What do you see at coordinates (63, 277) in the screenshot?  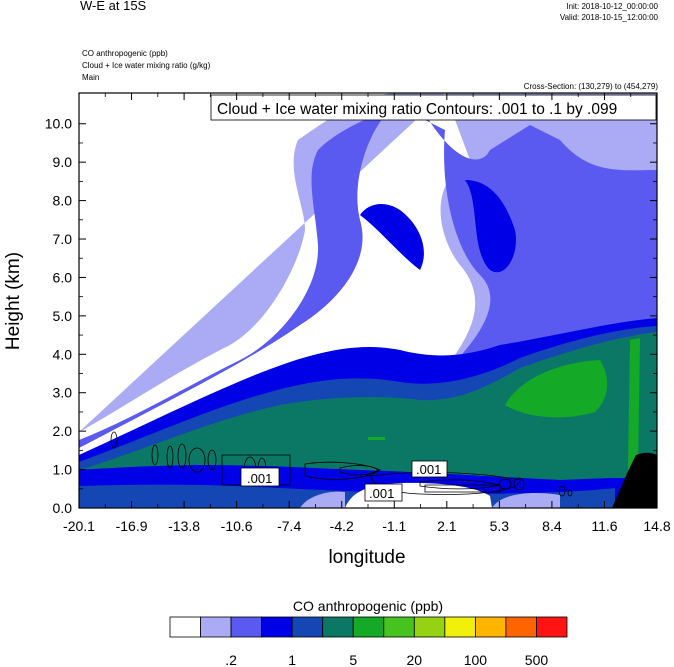 I see `y-tick-label: 6.0` at bounding box center [63, 277].